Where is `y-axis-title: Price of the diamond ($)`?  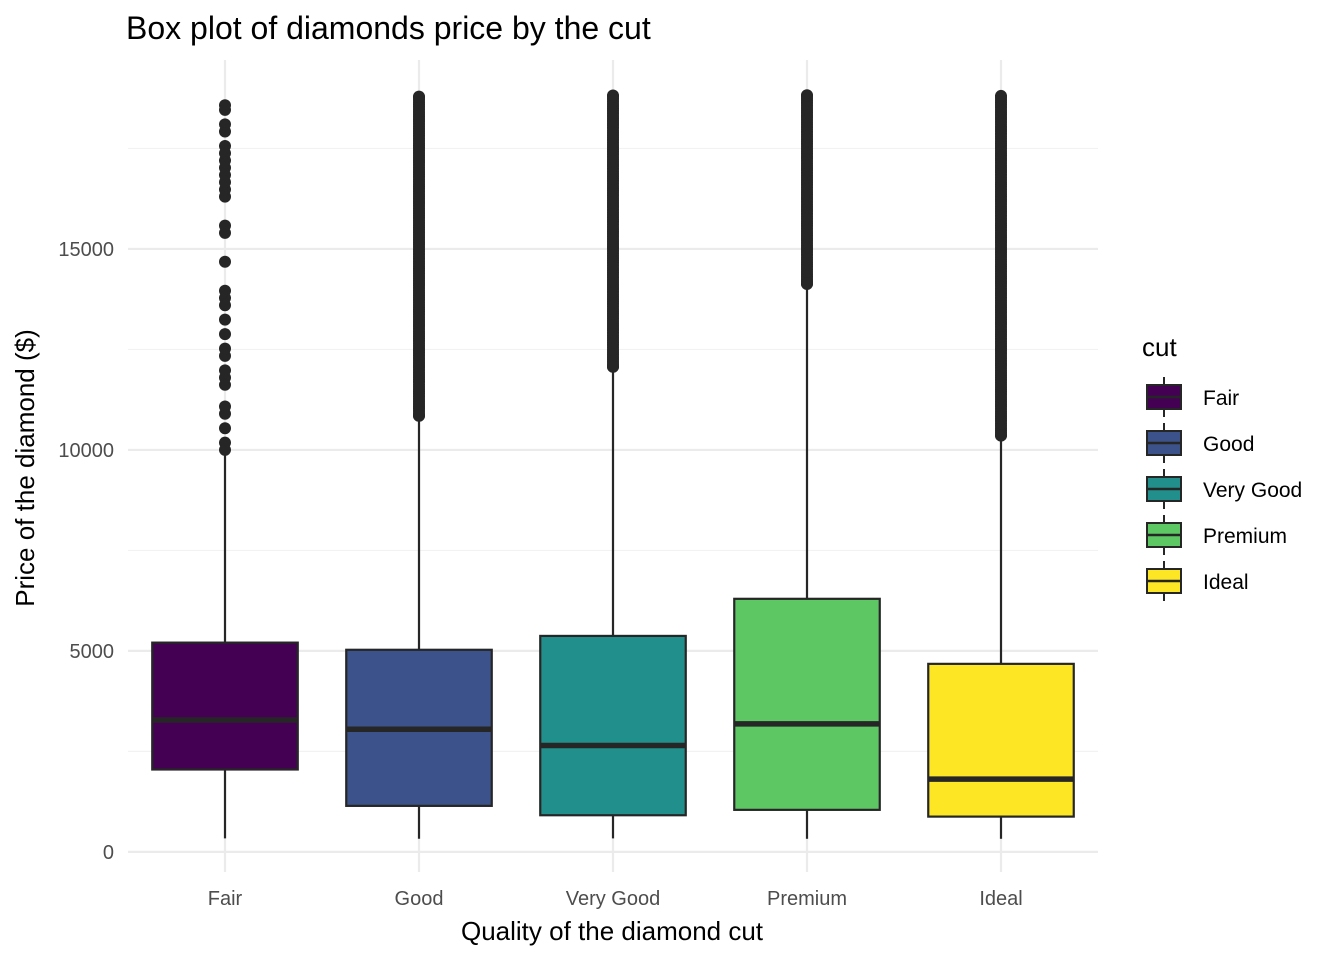 y-axis-title: Price of the diamond ($) is located at coordinates (25, 467).